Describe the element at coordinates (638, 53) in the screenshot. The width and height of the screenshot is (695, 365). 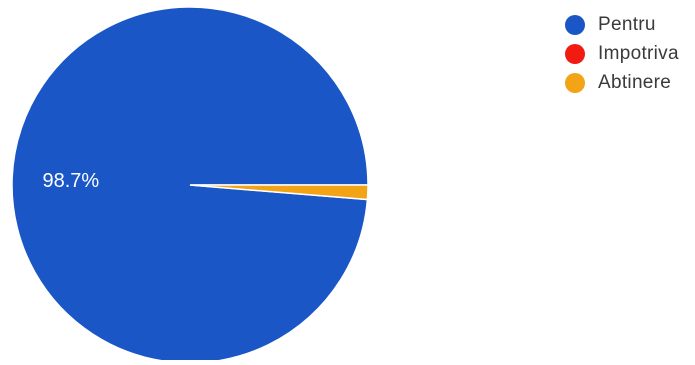
I see `legend-label-impotriva: Impotriva` at that location.